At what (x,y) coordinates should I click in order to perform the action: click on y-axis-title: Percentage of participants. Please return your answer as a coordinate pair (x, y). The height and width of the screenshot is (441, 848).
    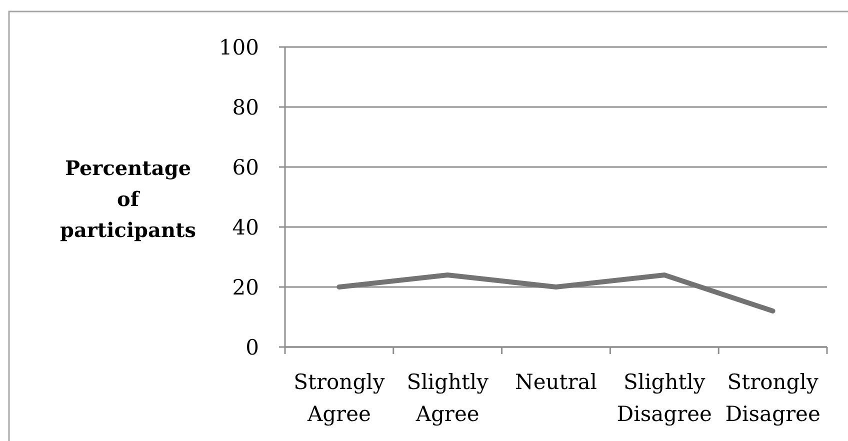
    Looking at the image, I should click on (128, 199).